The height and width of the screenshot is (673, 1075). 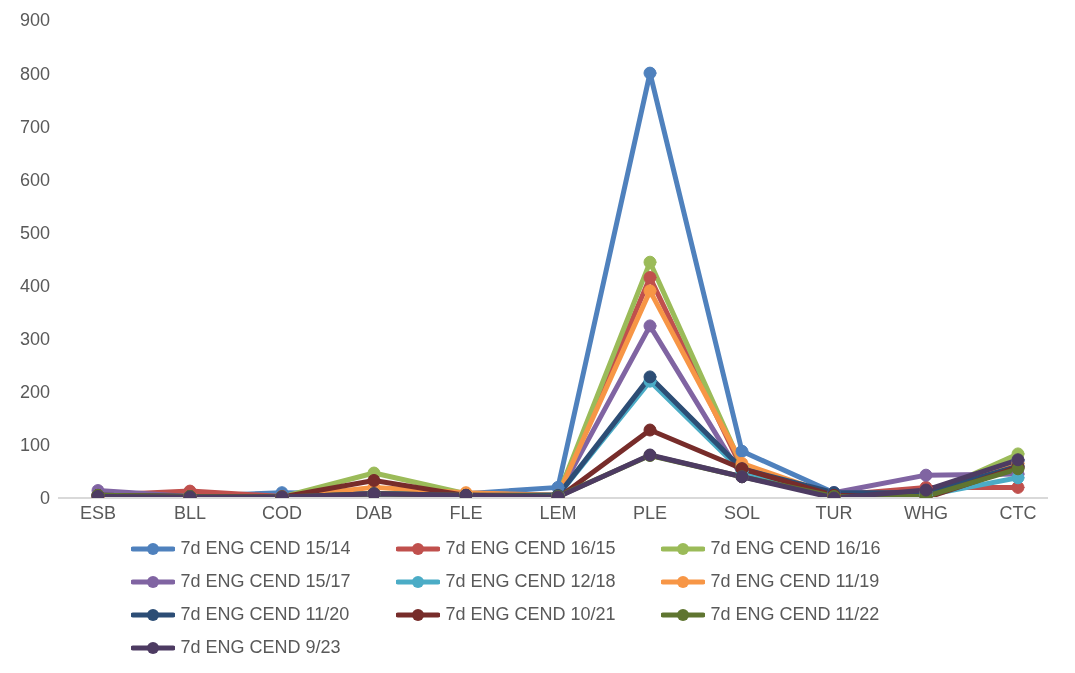 What do you see at coordinates (650, 512) in the screenshot?
I see `x-tick-label: PLE` at bounding box center [650, 512].